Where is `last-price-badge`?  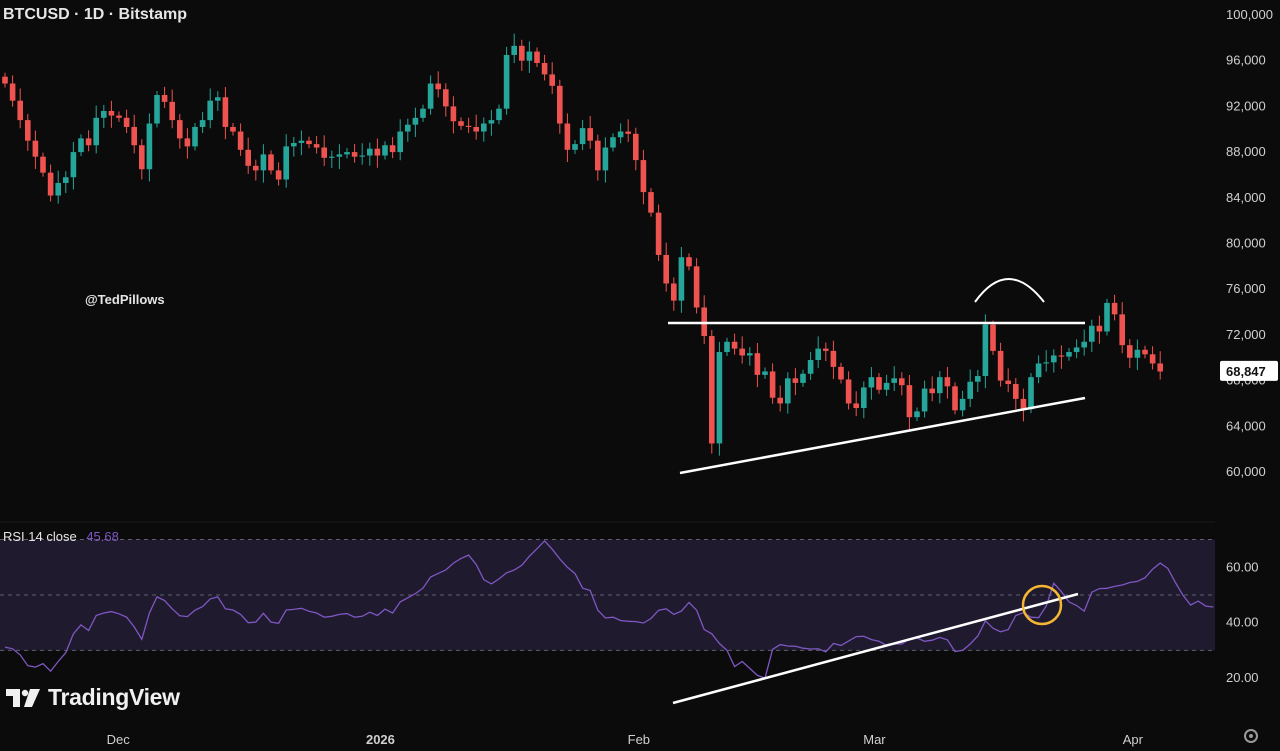 last-price-badge is located at coordinates (1249, 370).